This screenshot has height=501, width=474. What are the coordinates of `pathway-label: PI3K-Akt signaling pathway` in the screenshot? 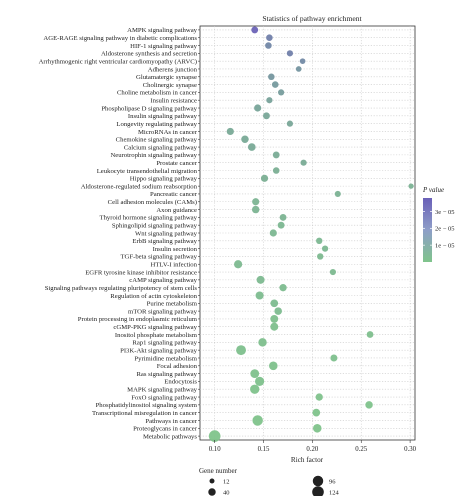 It's located at (159, 350).